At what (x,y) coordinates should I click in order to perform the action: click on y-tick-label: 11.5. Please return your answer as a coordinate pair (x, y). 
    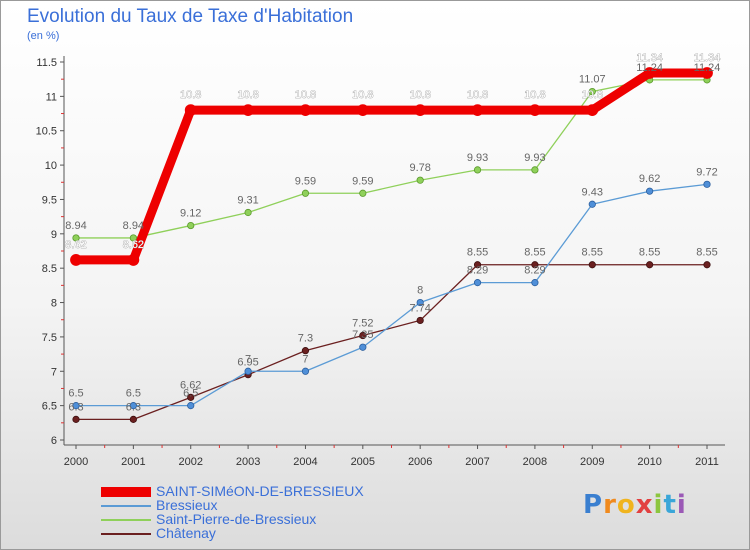
    Looking at the image, I should click on (46, 63).